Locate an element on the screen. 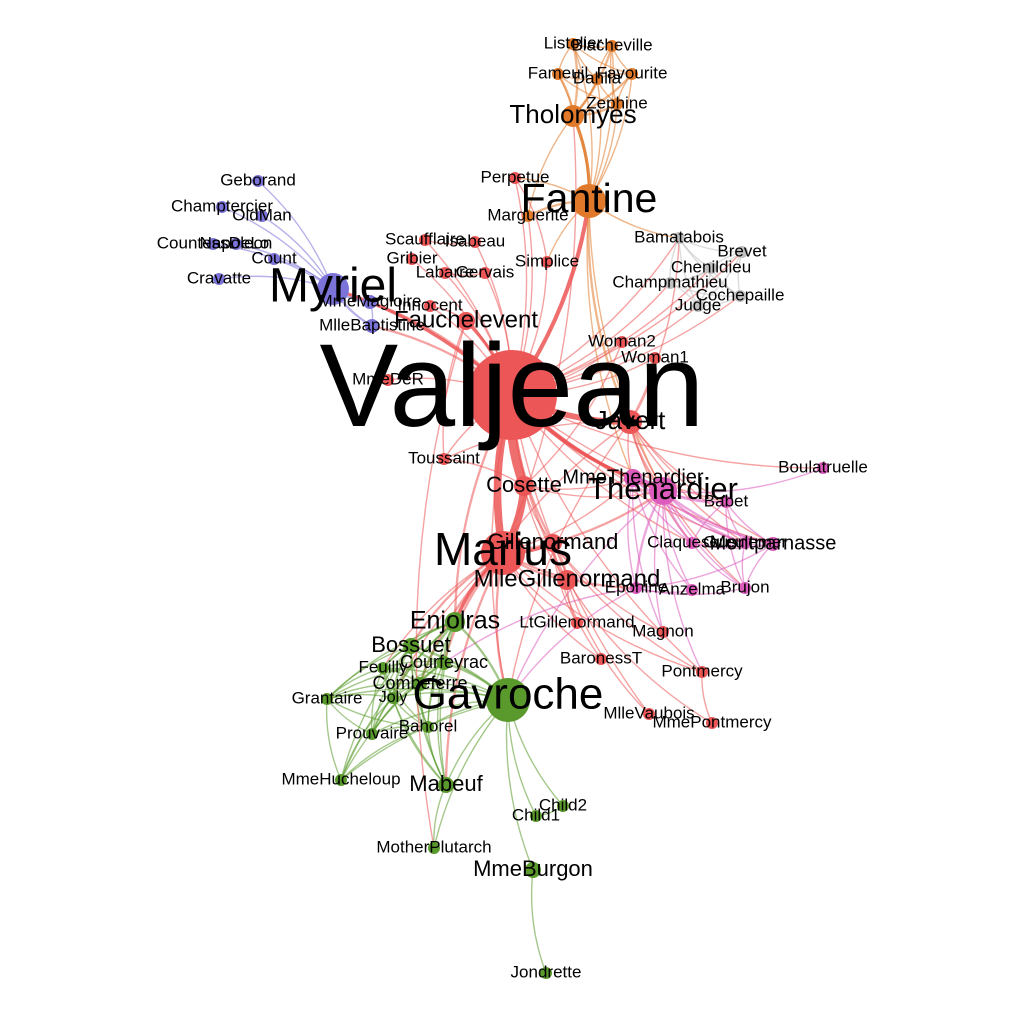 This screenshot has width=1024, height=1024. label-gribier: Gribier is located at coordinates (411, 257).